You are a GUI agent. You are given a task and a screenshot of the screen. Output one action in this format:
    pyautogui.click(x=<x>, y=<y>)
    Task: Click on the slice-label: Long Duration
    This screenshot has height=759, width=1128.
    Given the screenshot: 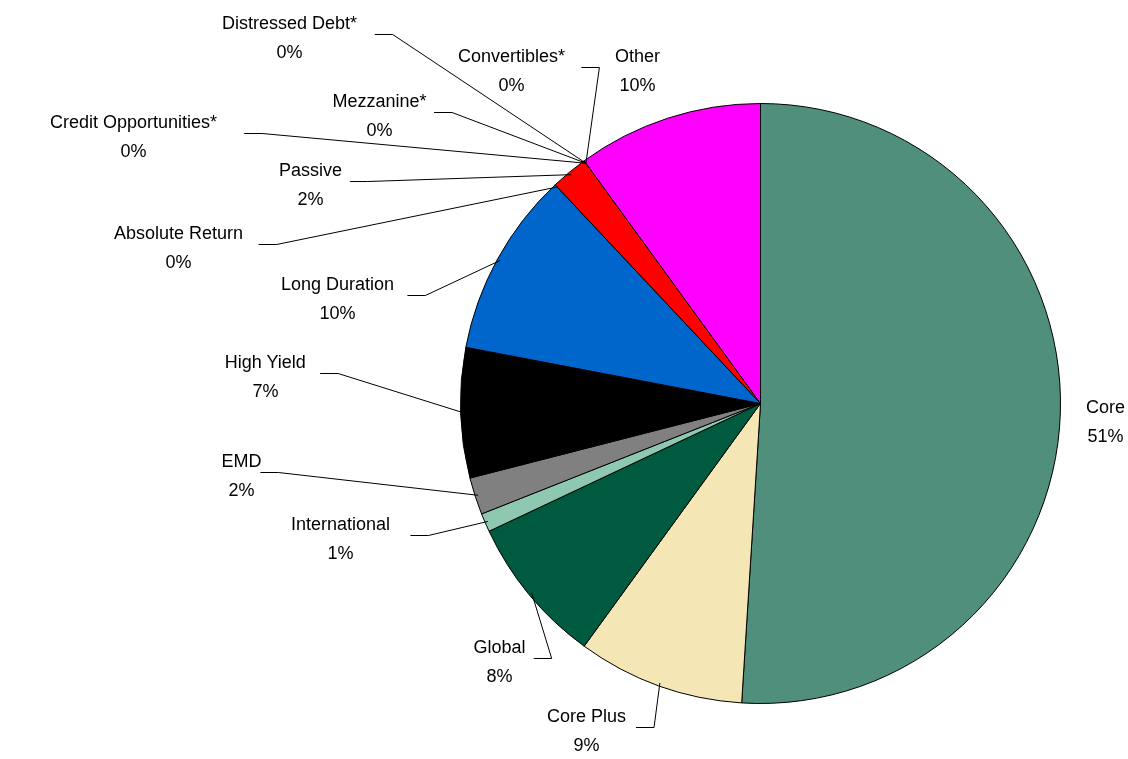 What is the action you would take?
    pyautogui.click(x=337, y=284)
    